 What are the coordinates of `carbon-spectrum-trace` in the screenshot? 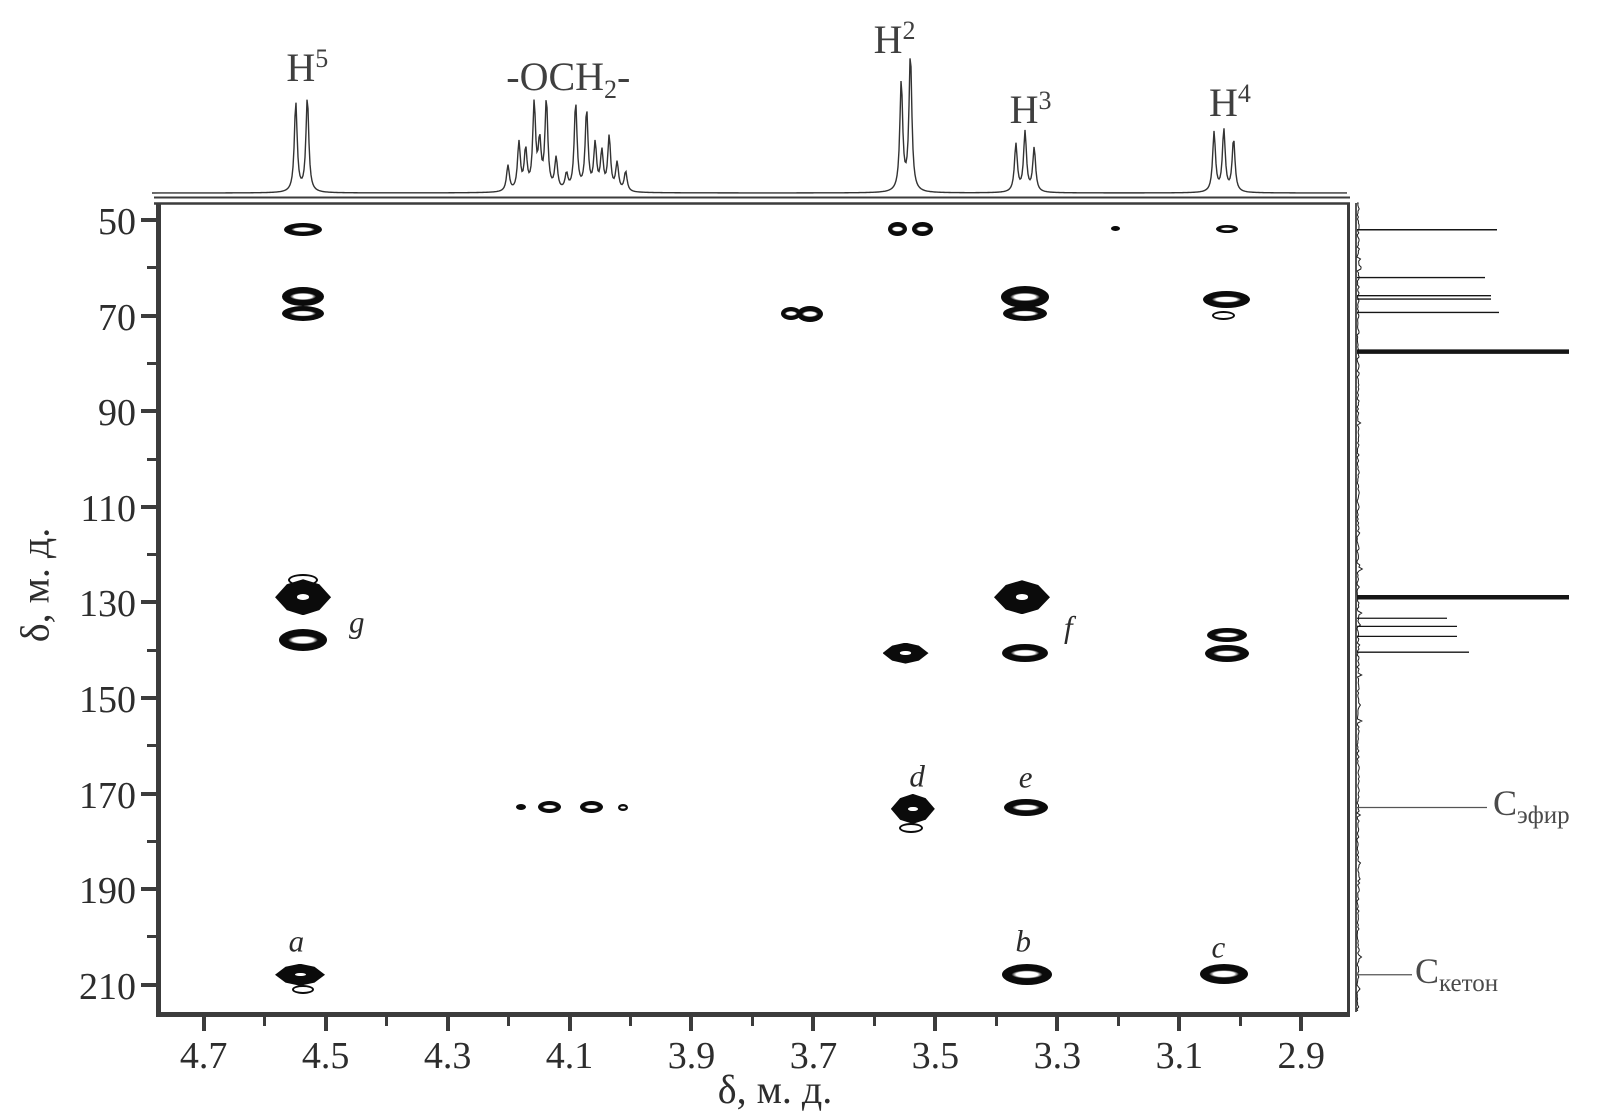 It's located at (1462, 607).